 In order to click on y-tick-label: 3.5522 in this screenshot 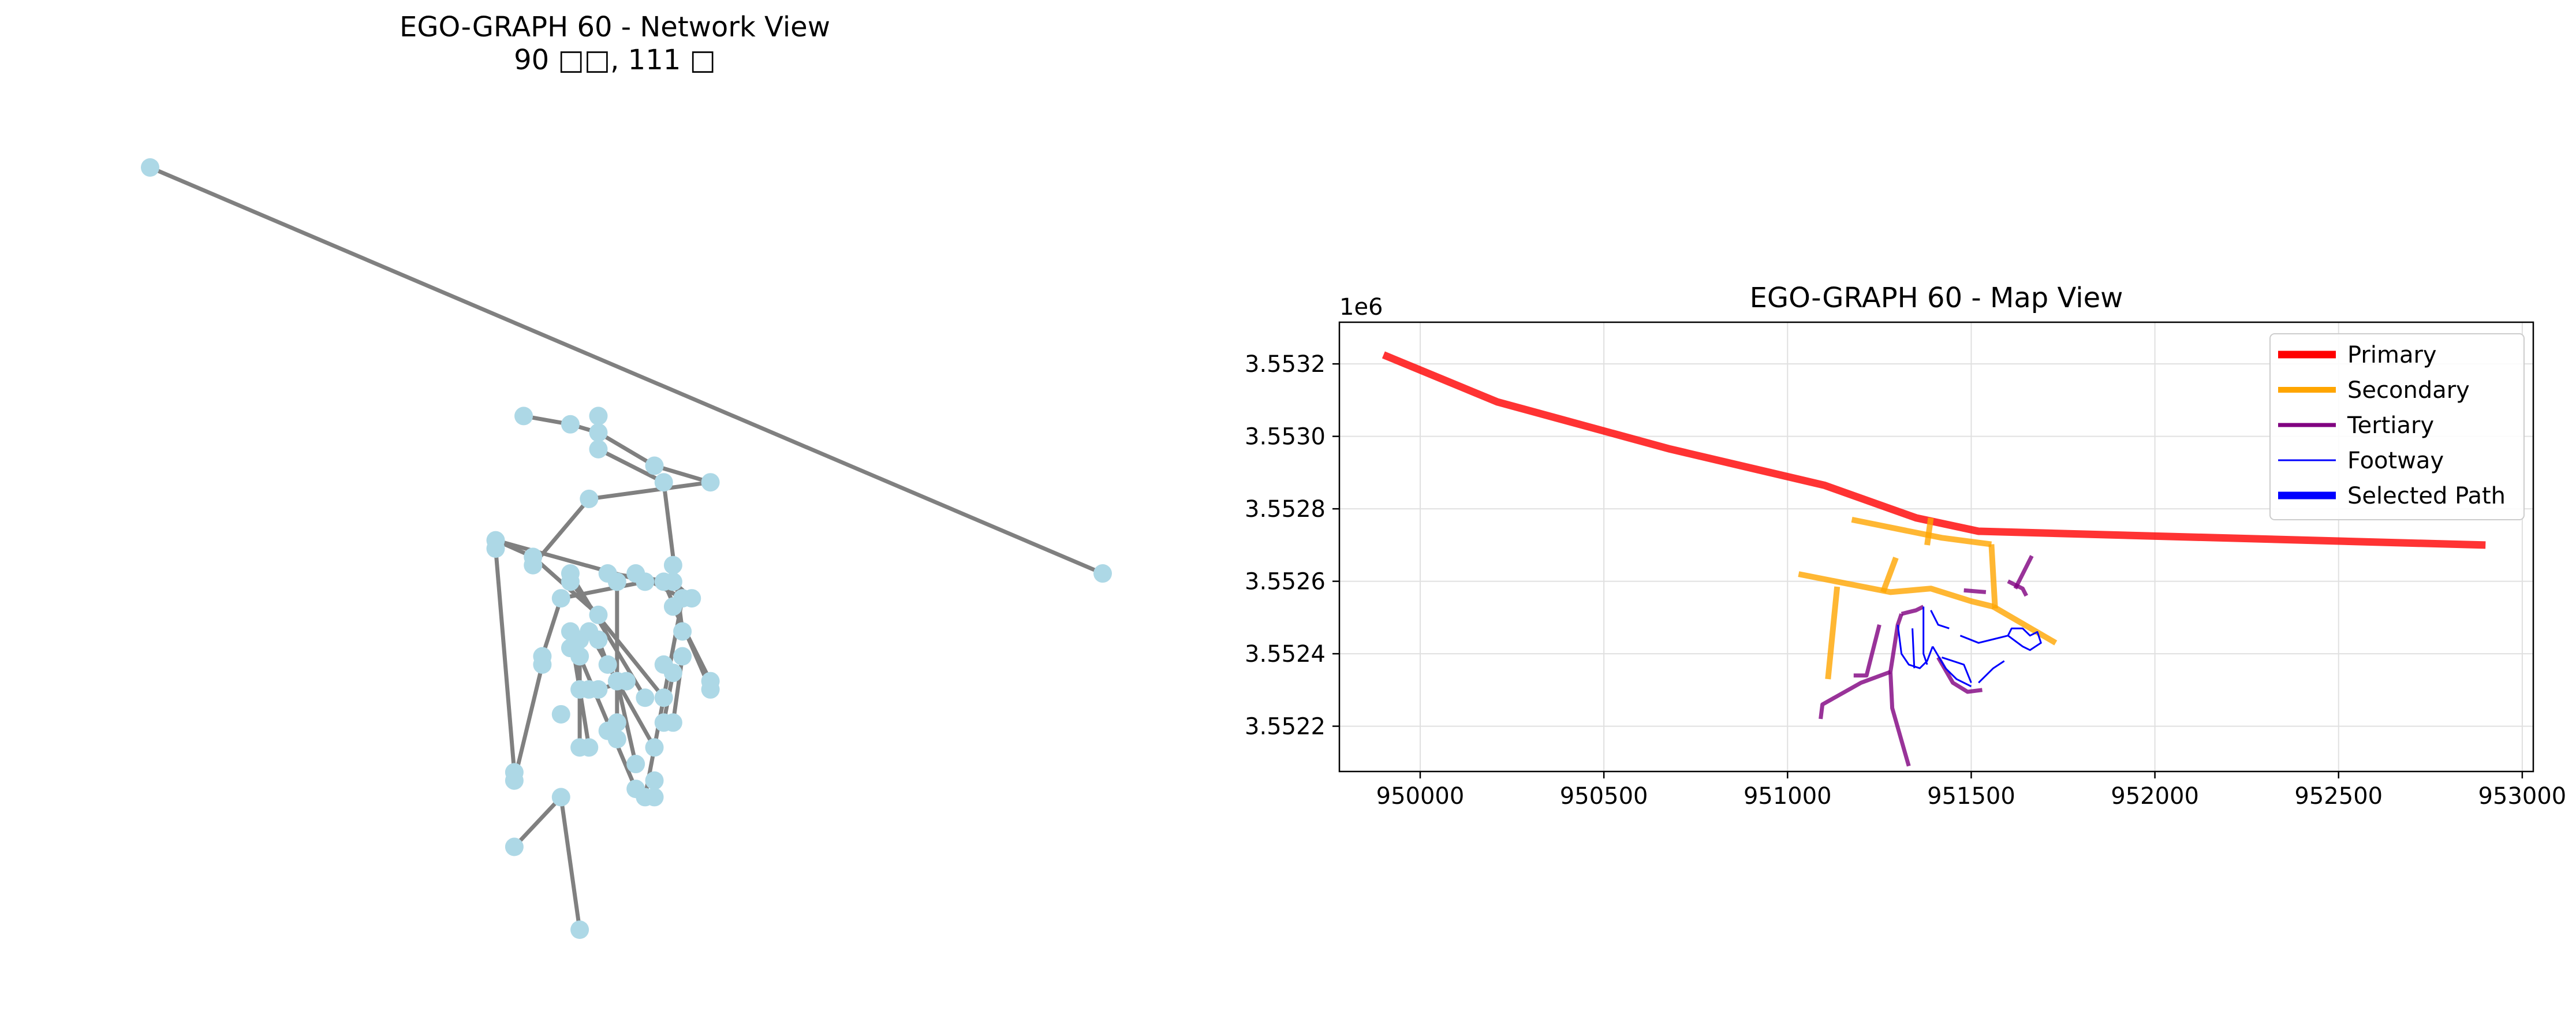, I will do `click(1285, 727)`.